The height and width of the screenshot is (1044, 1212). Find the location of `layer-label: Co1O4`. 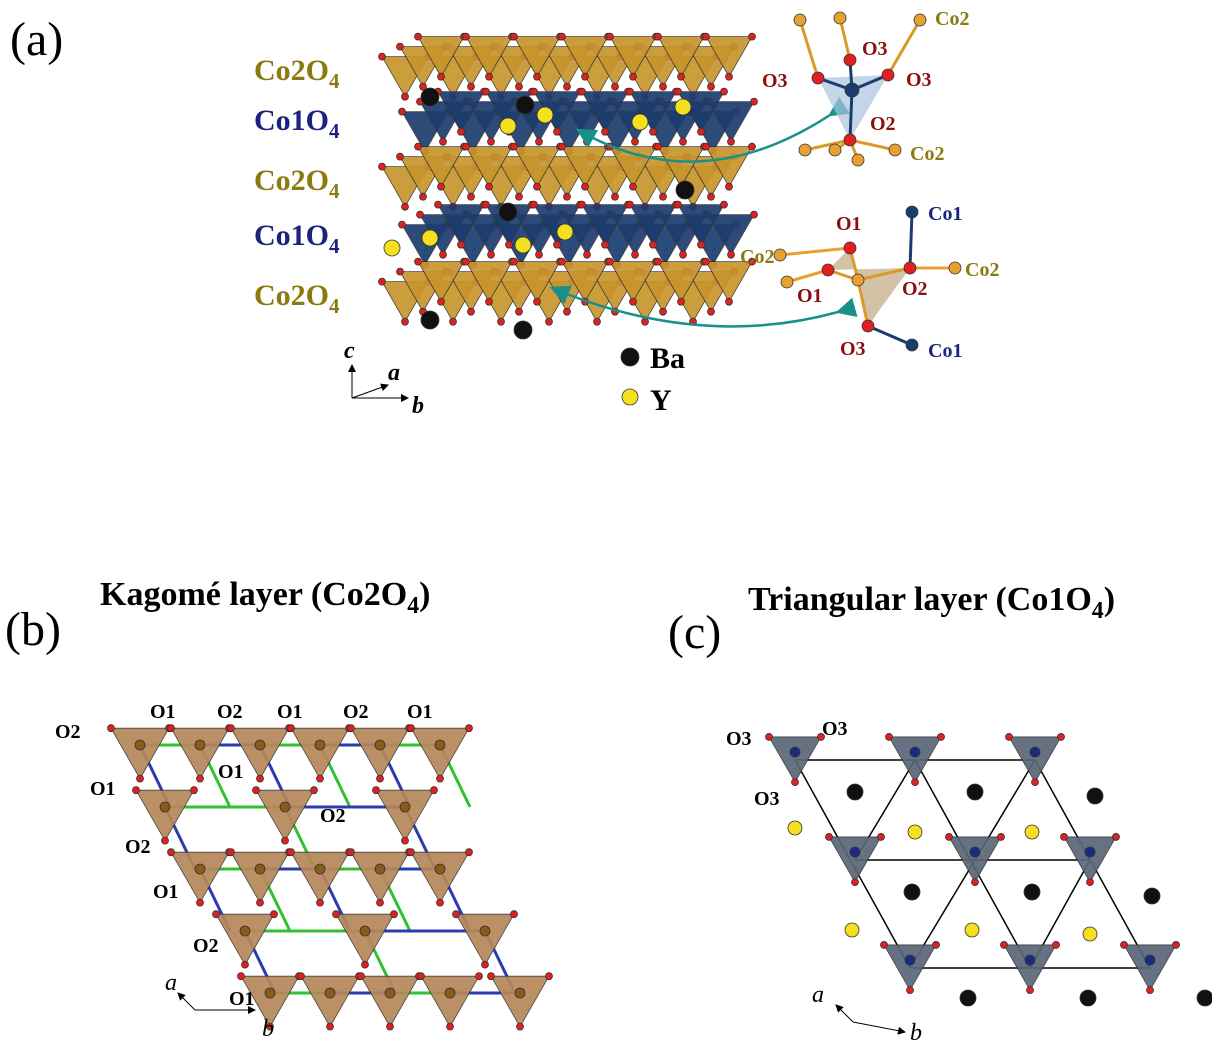

layer-label: Co1O4 is located at coordinates (297, 238).